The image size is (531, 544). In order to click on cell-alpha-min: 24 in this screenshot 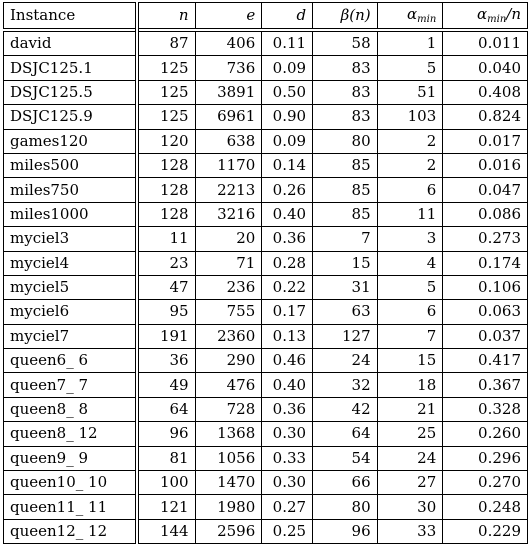, I will do `click(410, 458)`.